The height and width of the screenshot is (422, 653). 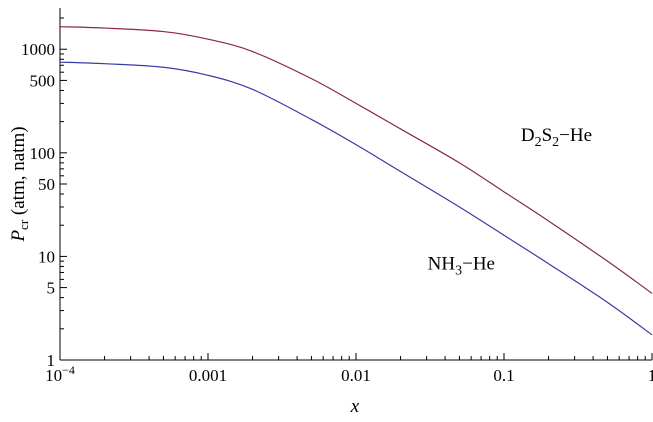 What do you see at coordinates (68, 370) in the screenshot?
I see `x-tick-label-exponent: −4` at bounding box center [68, 370].